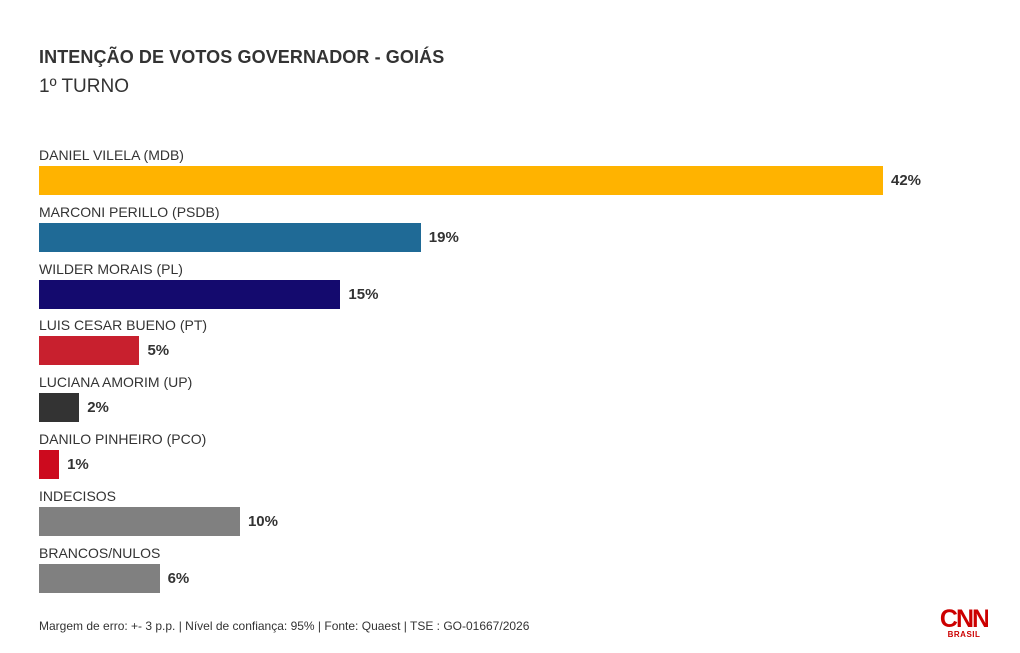 The width and height of the screenshot is (1020, 653). I want to click on value-label: 1%, so click(78, 464).